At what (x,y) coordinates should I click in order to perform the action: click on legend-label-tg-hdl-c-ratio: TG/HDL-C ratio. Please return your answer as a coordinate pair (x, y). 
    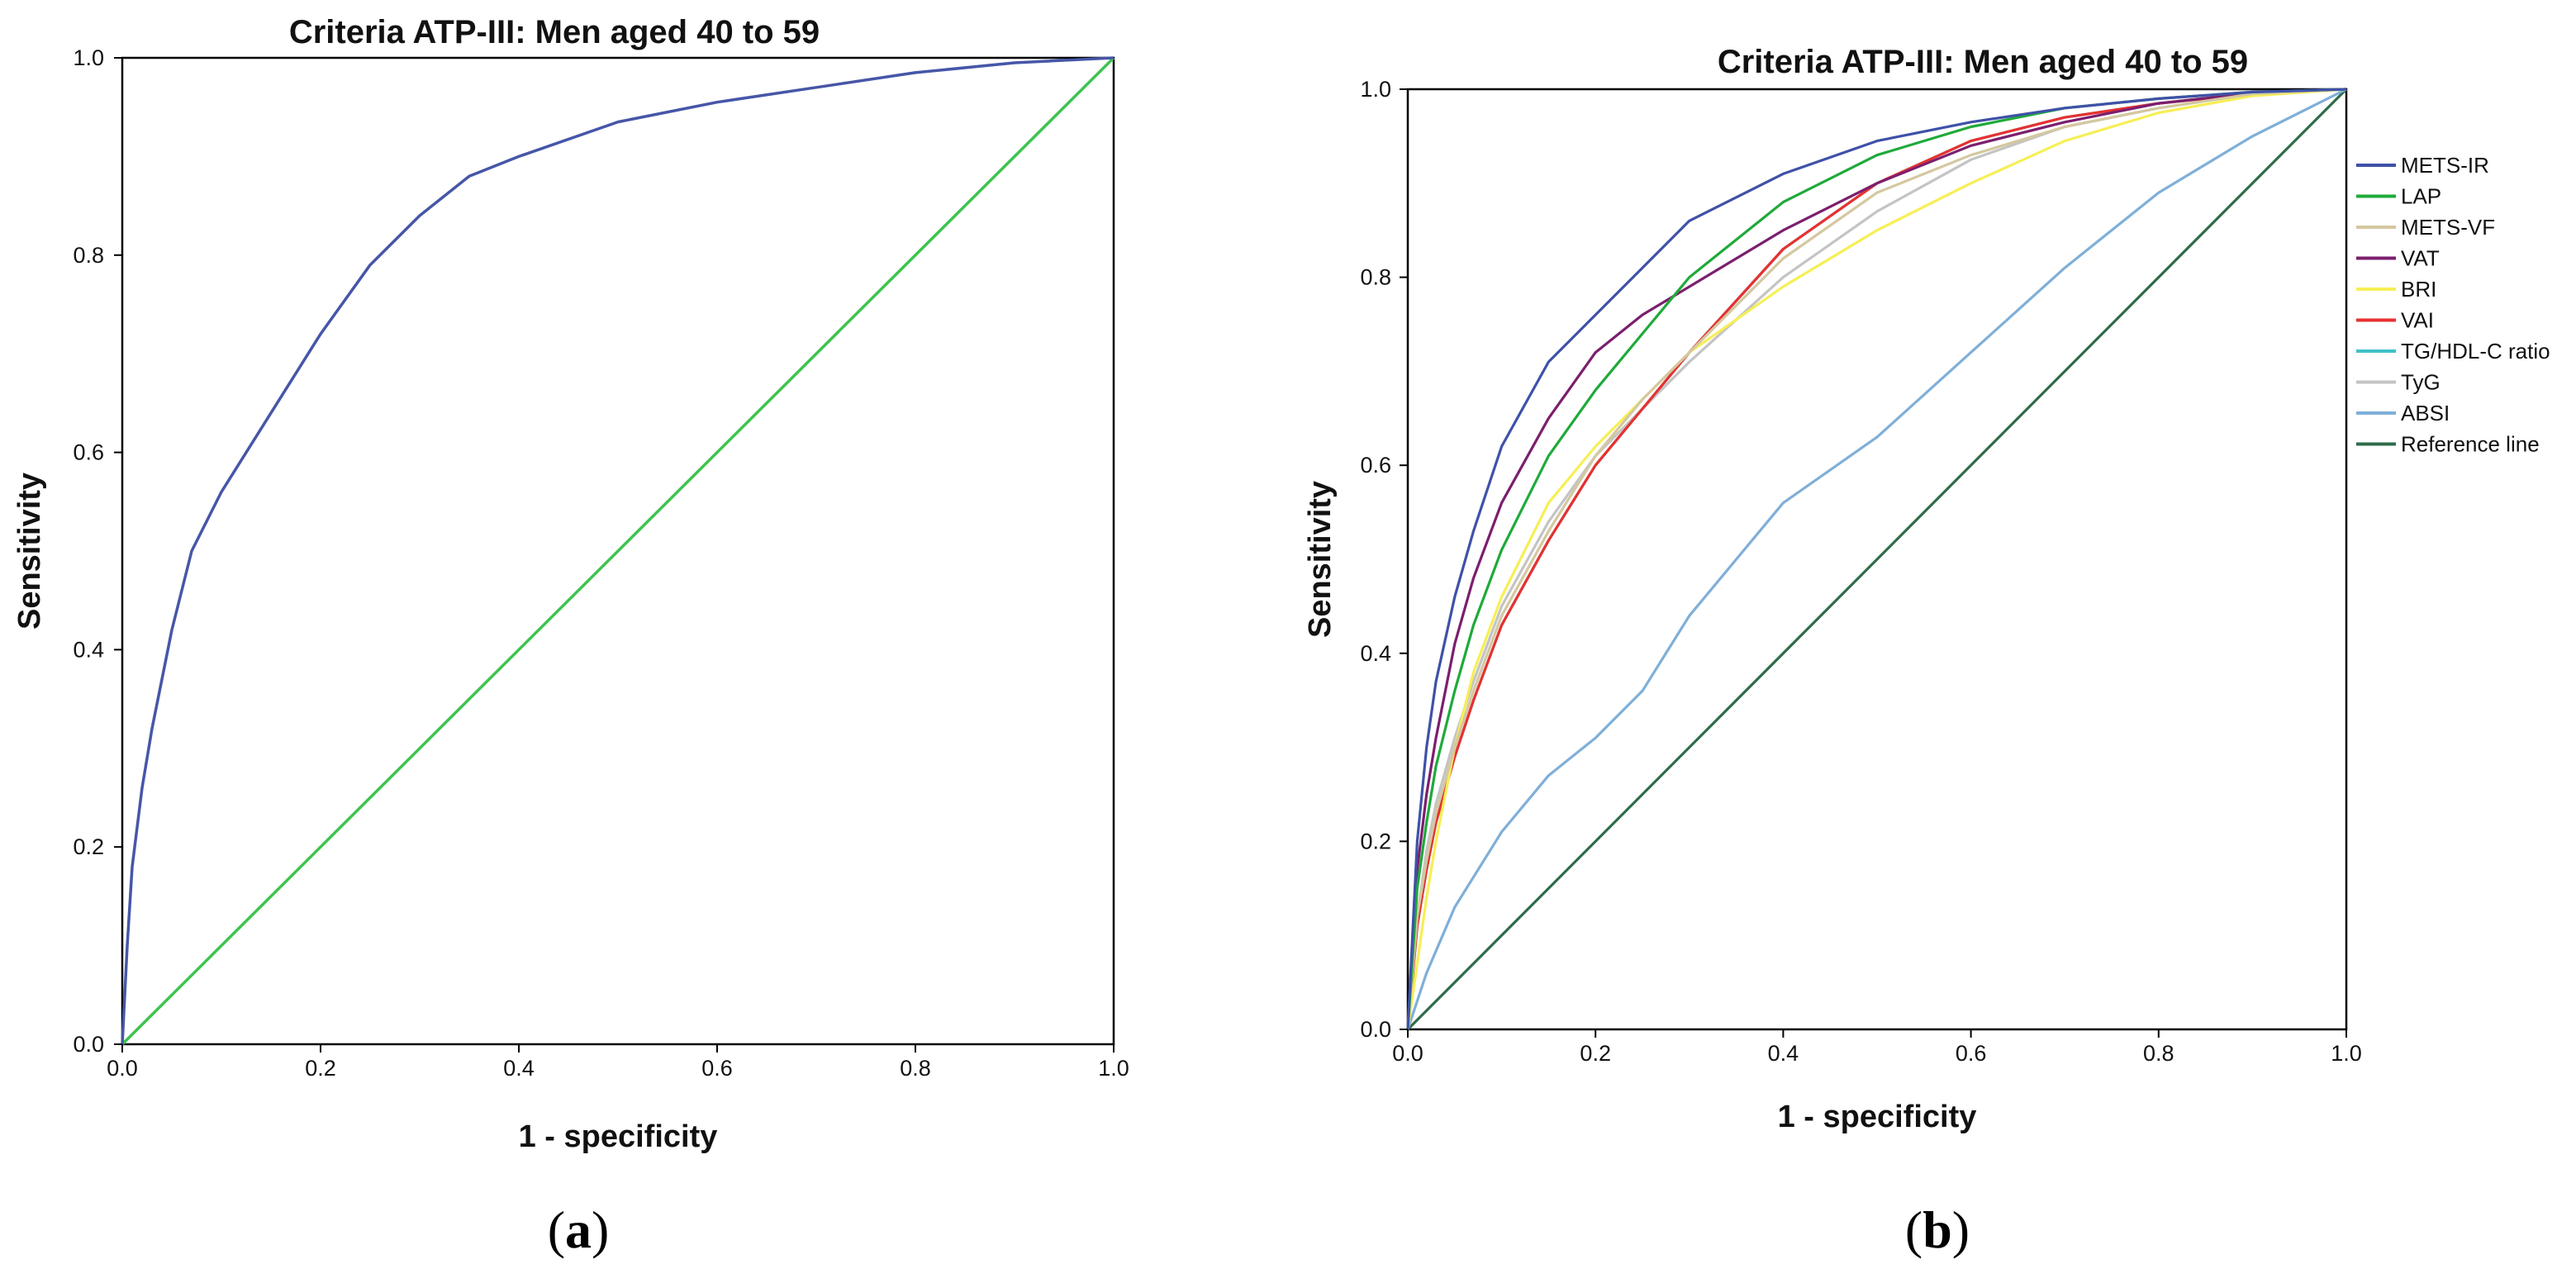
    Looking at the image, I should click on (2475, 351).